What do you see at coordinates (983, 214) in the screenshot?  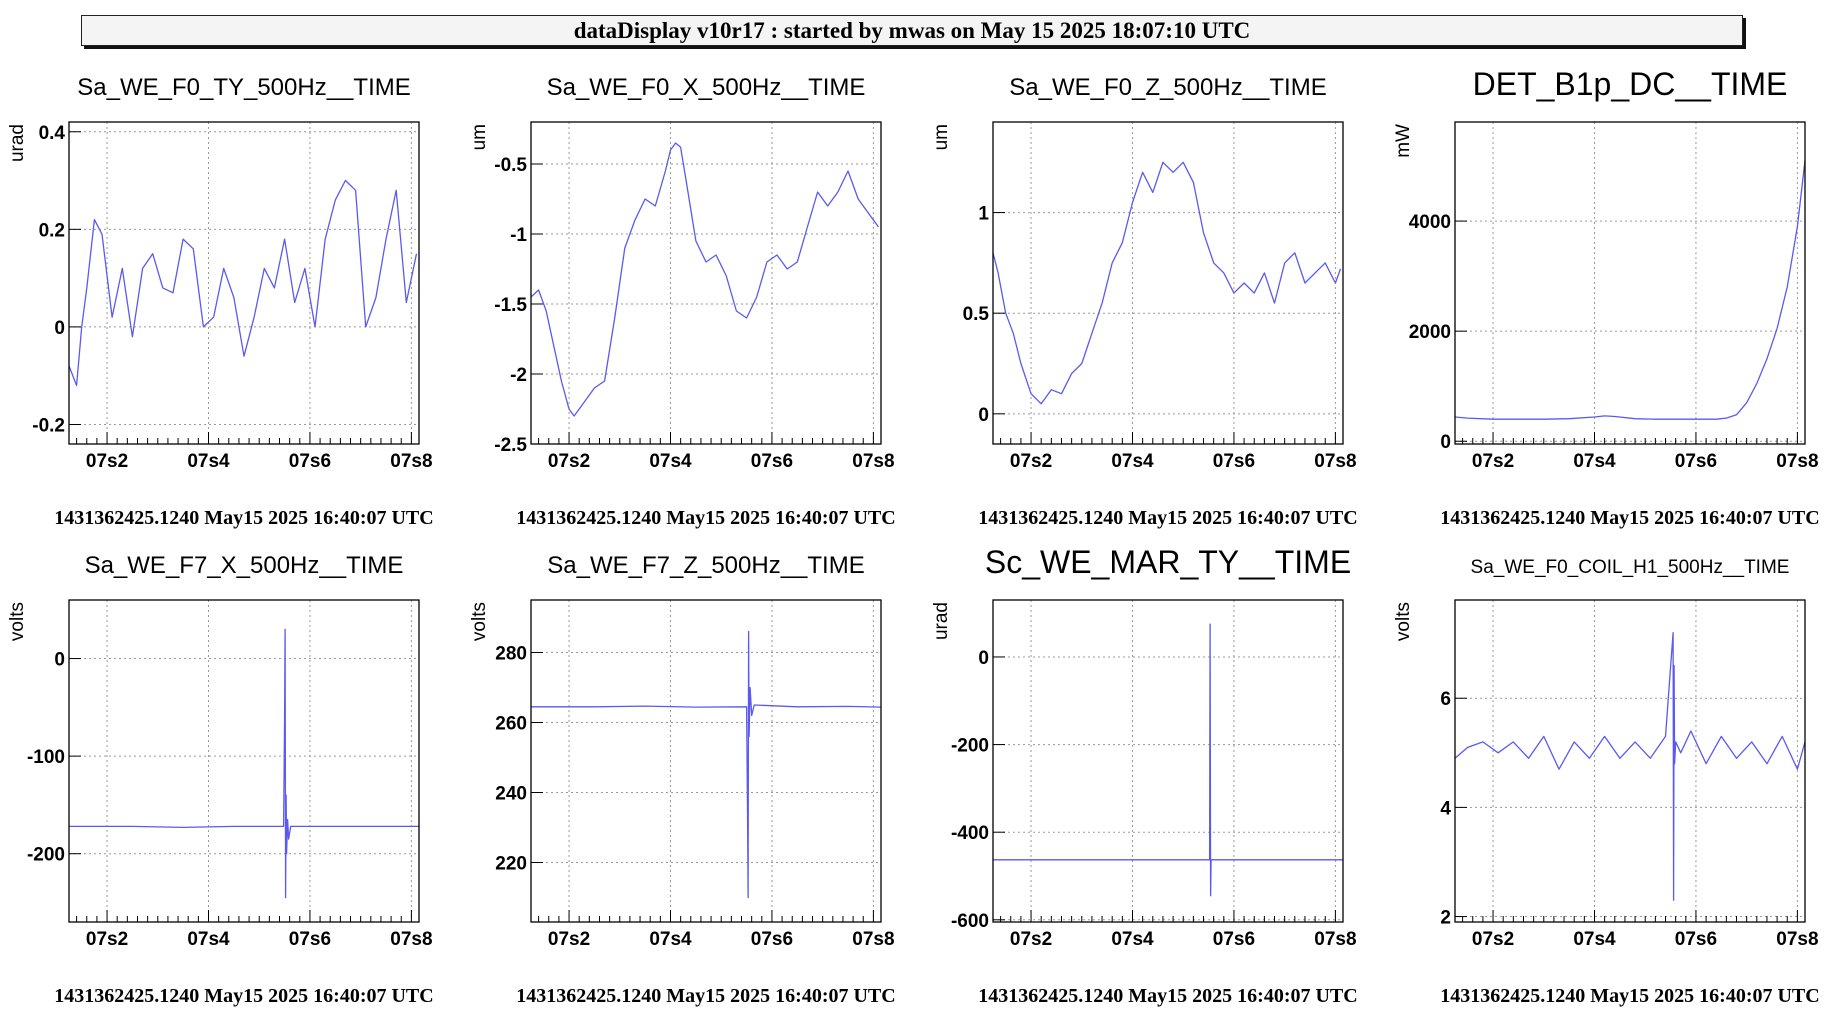 I see `y-tick-label: 1` at bounding box center [983, 214].